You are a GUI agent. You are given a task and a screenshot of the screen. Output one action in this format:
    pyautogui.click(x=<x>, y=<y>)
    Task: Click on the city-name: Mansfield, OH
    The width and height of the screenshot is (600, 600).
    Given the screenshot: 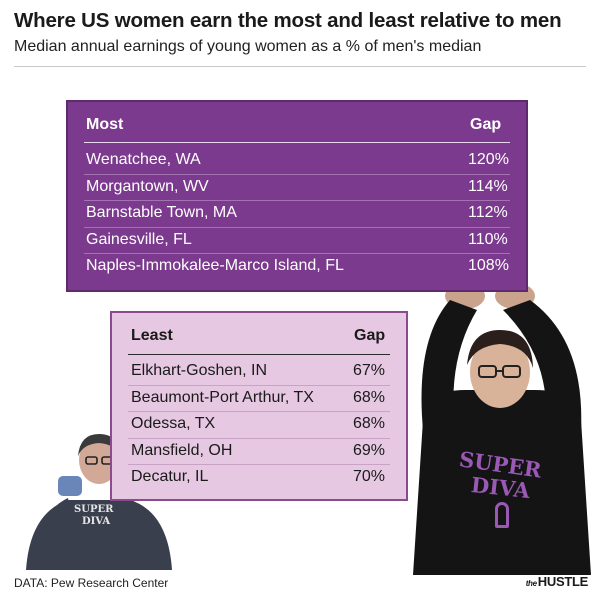 What is the action you would take?
    pyautogui.click(x=182, y=450)
    